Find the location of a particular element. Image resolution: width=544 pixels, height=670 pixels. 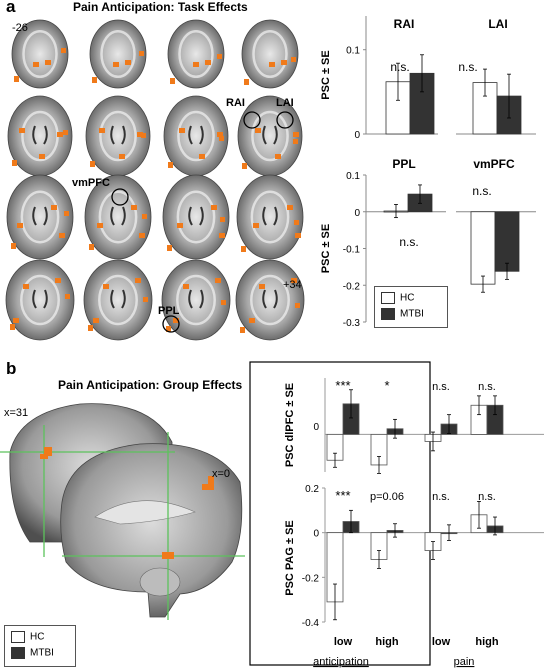

group-label-pain: pain is located at coordinates (464, 662).